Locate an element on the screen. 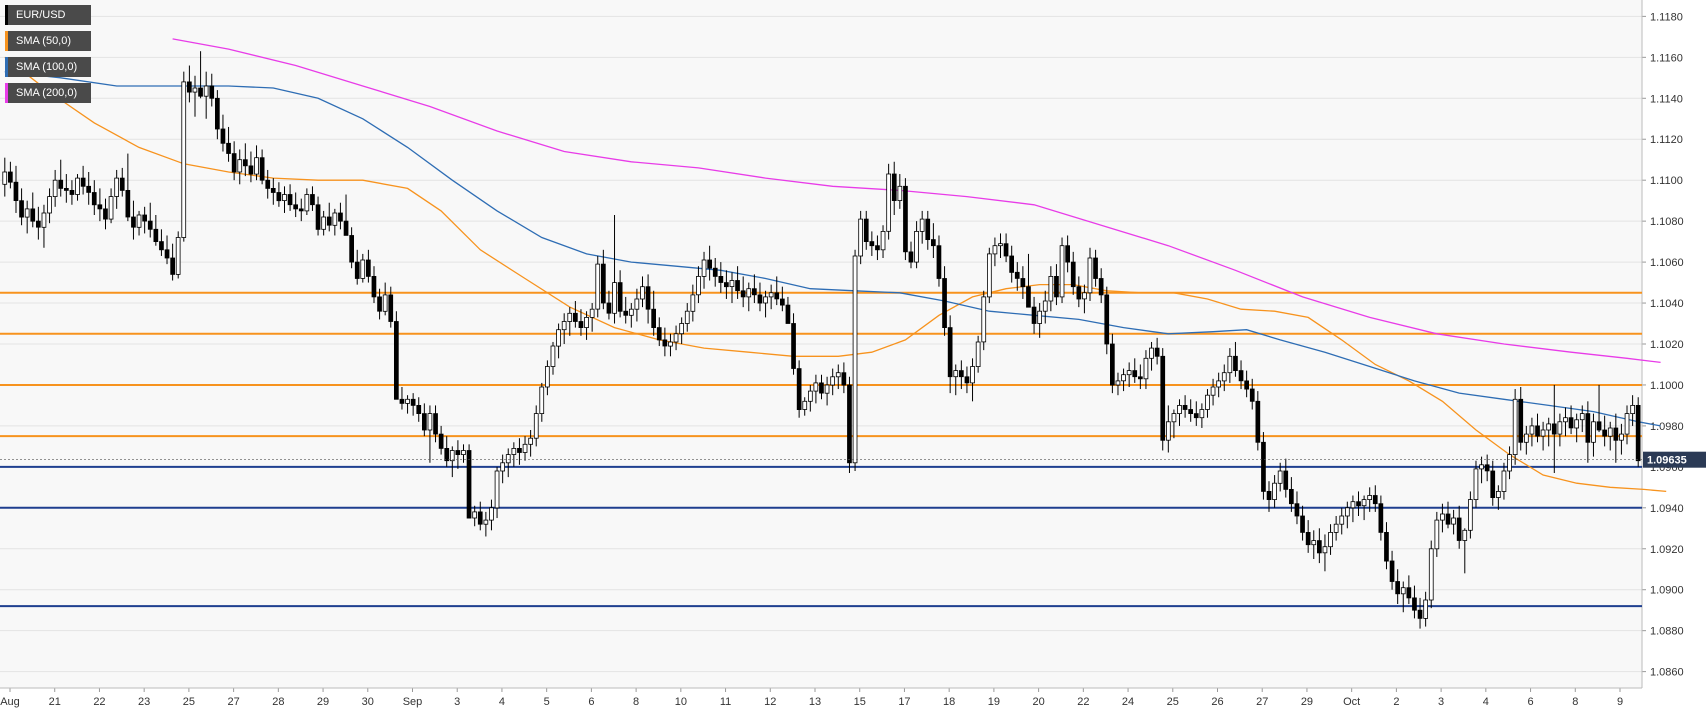  x-tick-label: 30 is located at coordinates (368, 702).